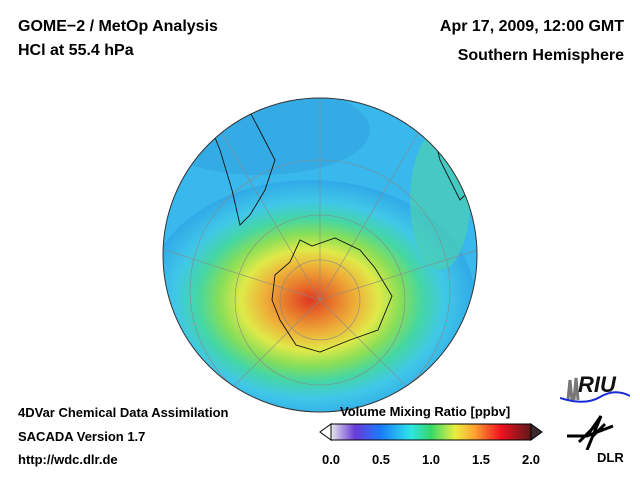  What do you see at coordinates (381, 459) in the screenshot?
I see `colorbar-tick: 0.5` at bounding box center [381, 459].